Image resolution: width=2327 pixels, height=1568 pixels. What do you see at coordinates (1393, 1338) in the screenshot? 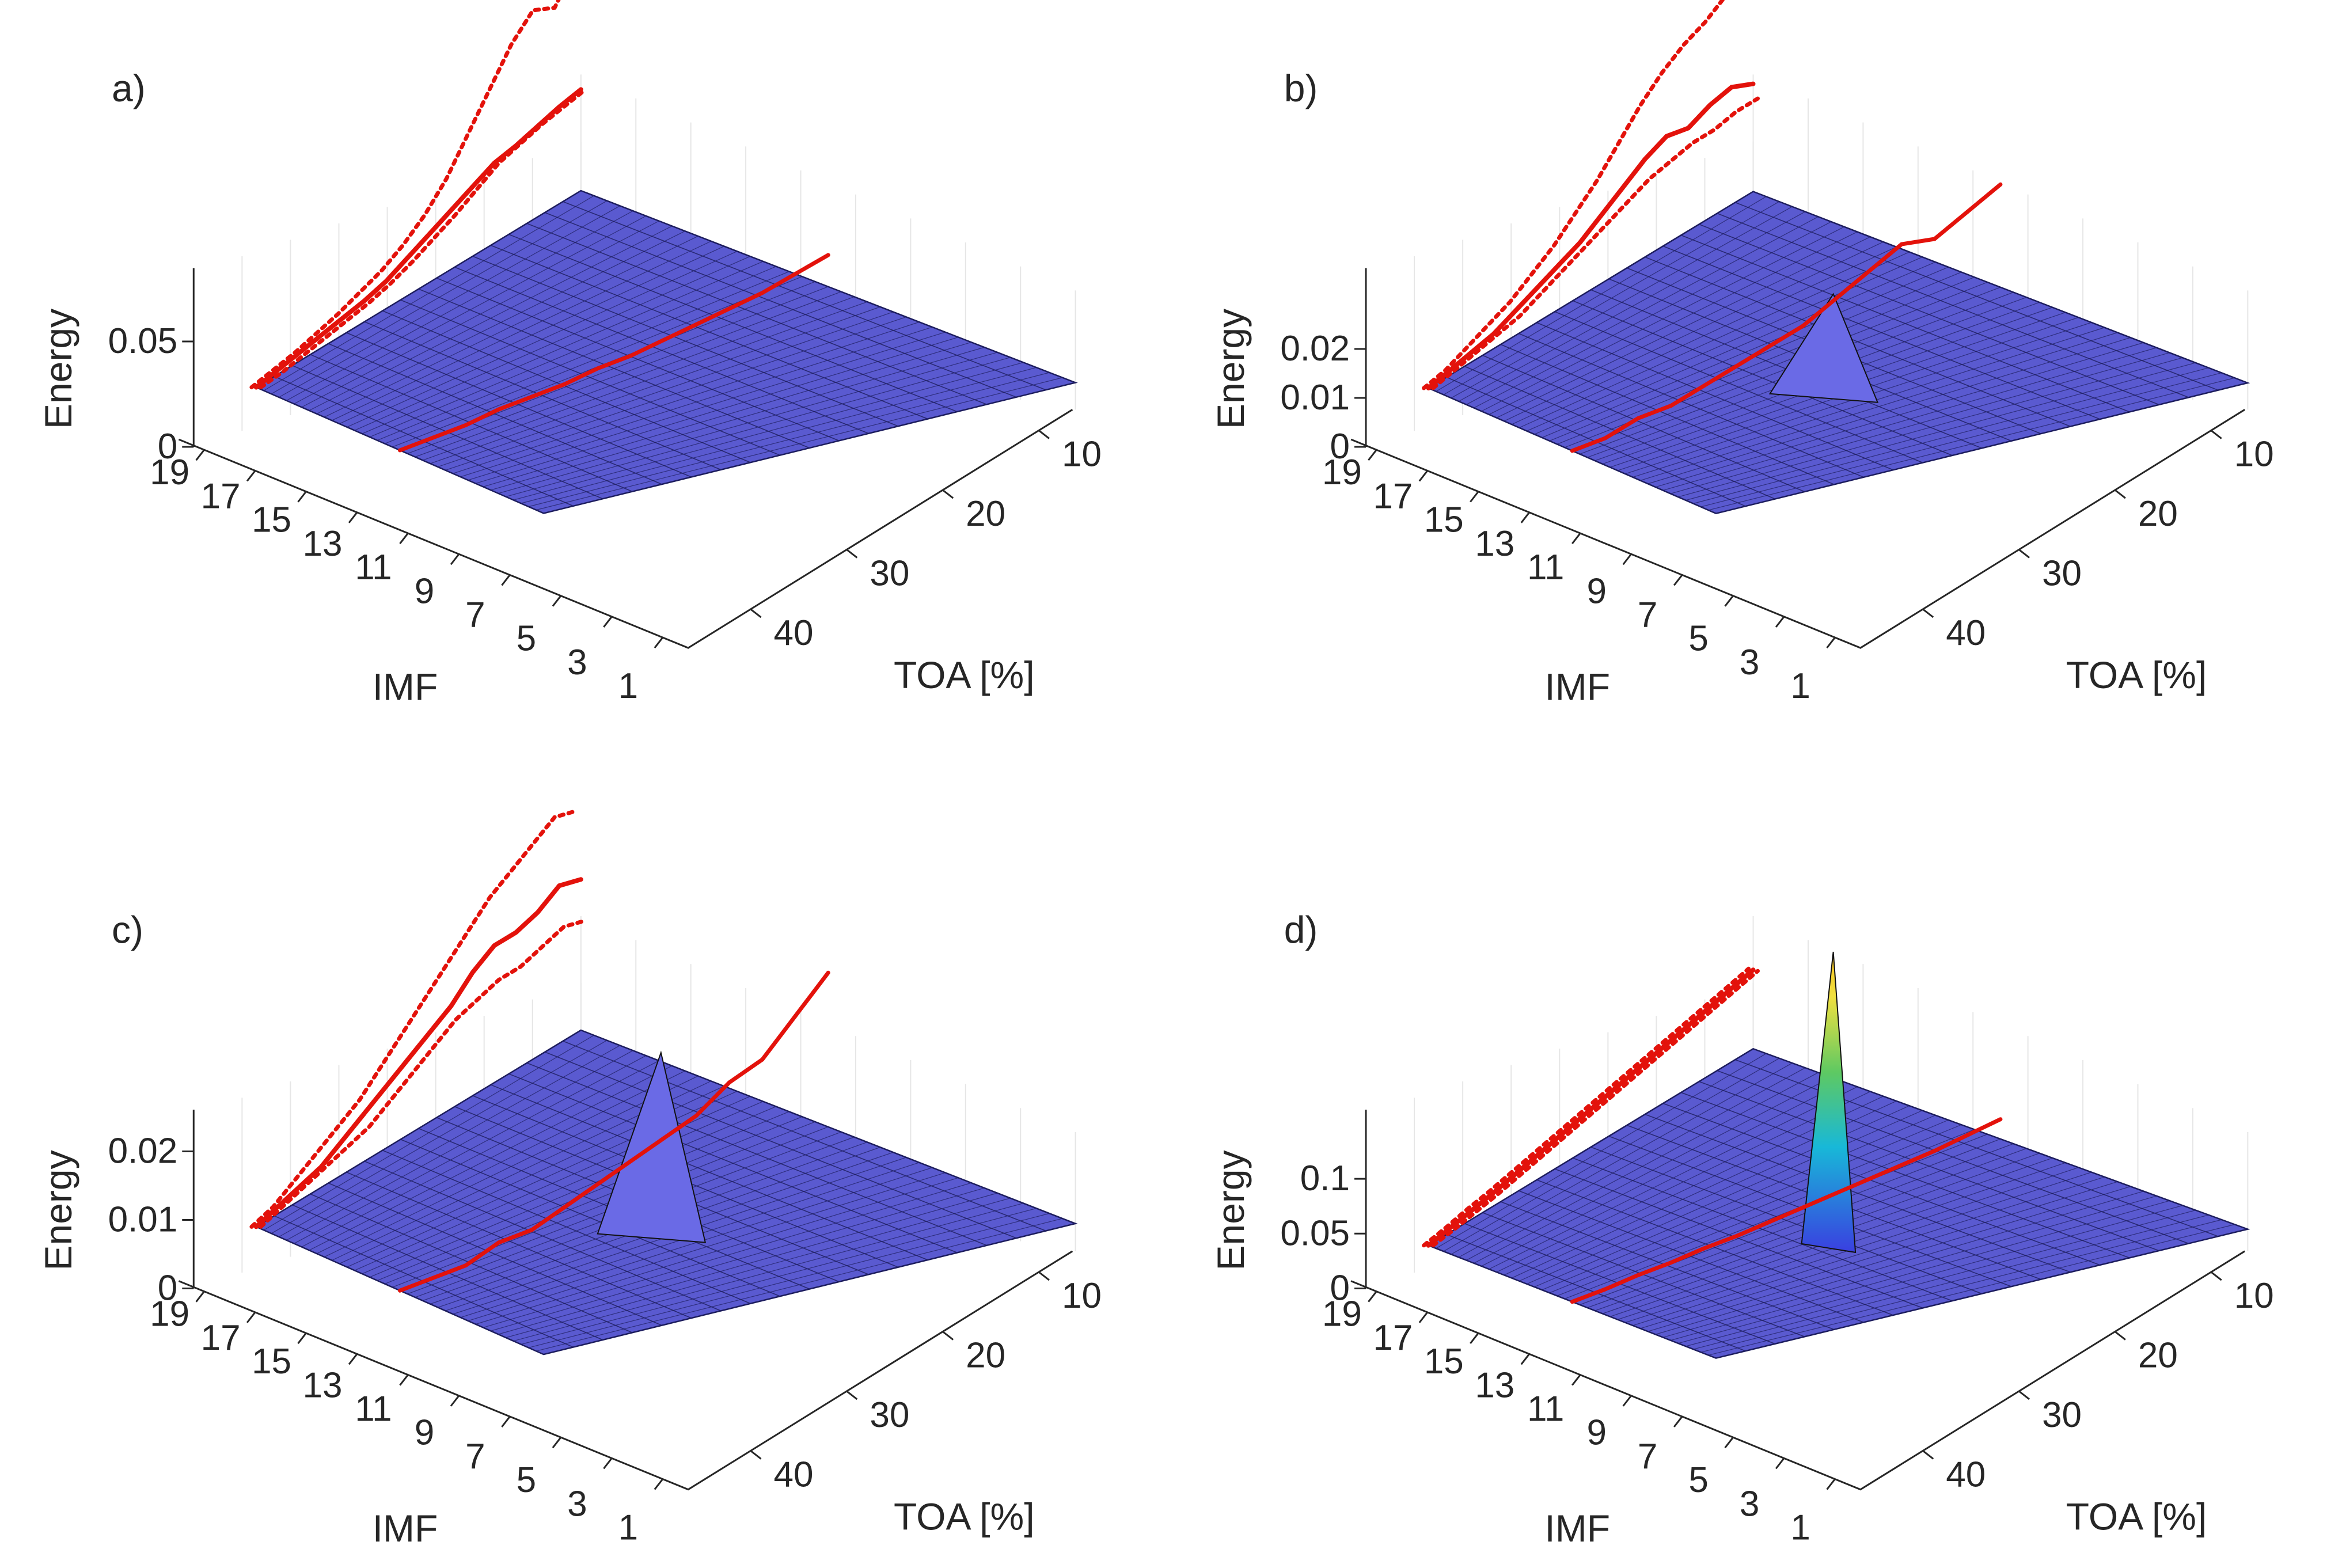
I see `imf-tick-label: 17` at bounding box center [1393, 1338].